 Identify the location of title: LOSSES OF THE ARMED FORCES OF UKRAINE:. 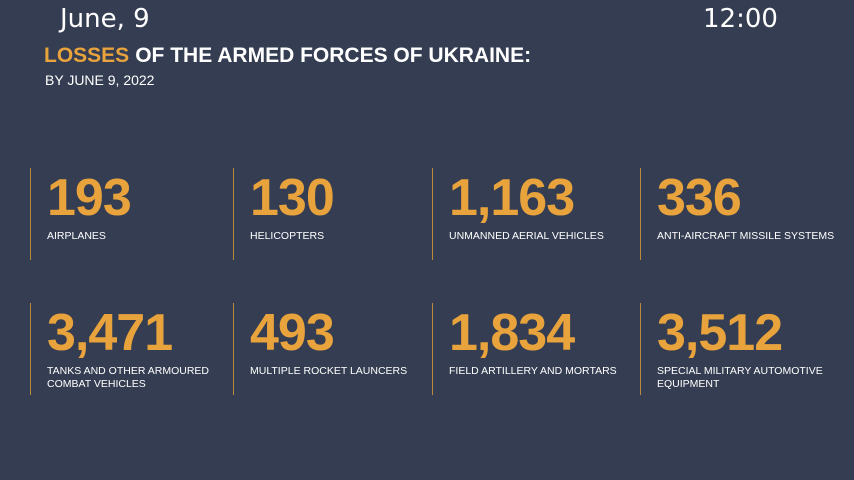
(287, 56).